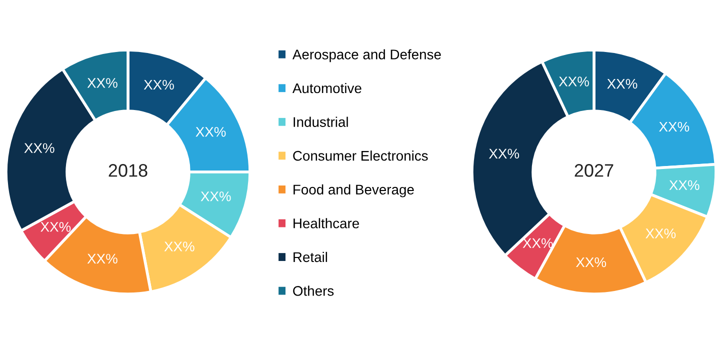 This screenshot has height=341, width=720. What do you see at coordinates (313, 291) in the screenshot?
I see `legend-label: Others` at bounding box center [313, 291].